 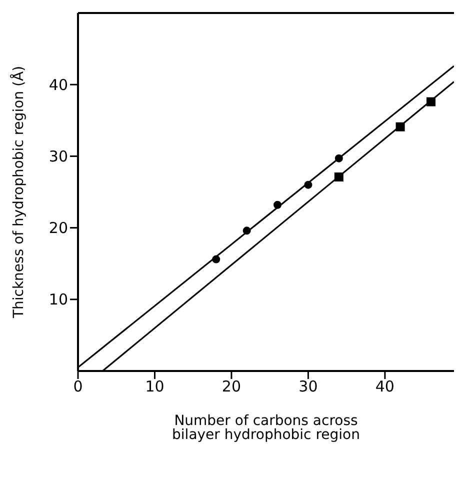 What do you see at coordinates (384, 387) in the screenshot?
I see `x-tick-label: 40` at bounding box center [384, 387].